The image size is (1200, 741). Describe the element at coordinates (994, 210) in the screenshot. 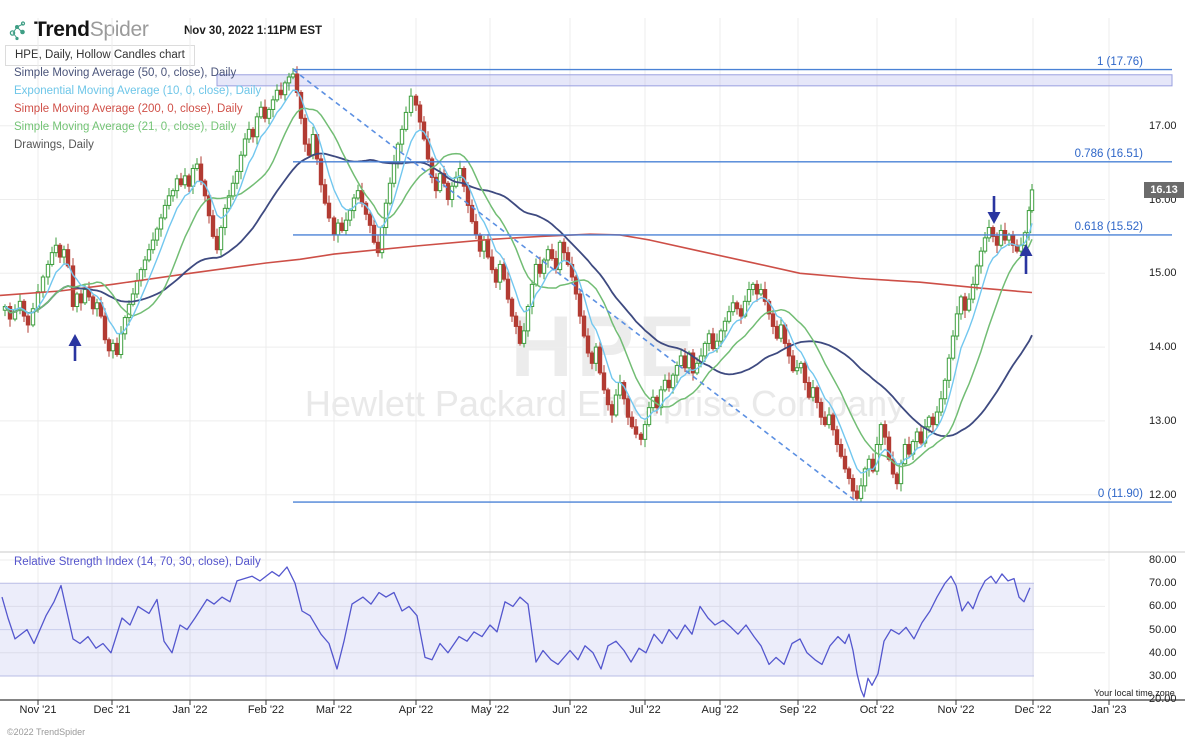

I see `down-arrow-drawing` at that location.